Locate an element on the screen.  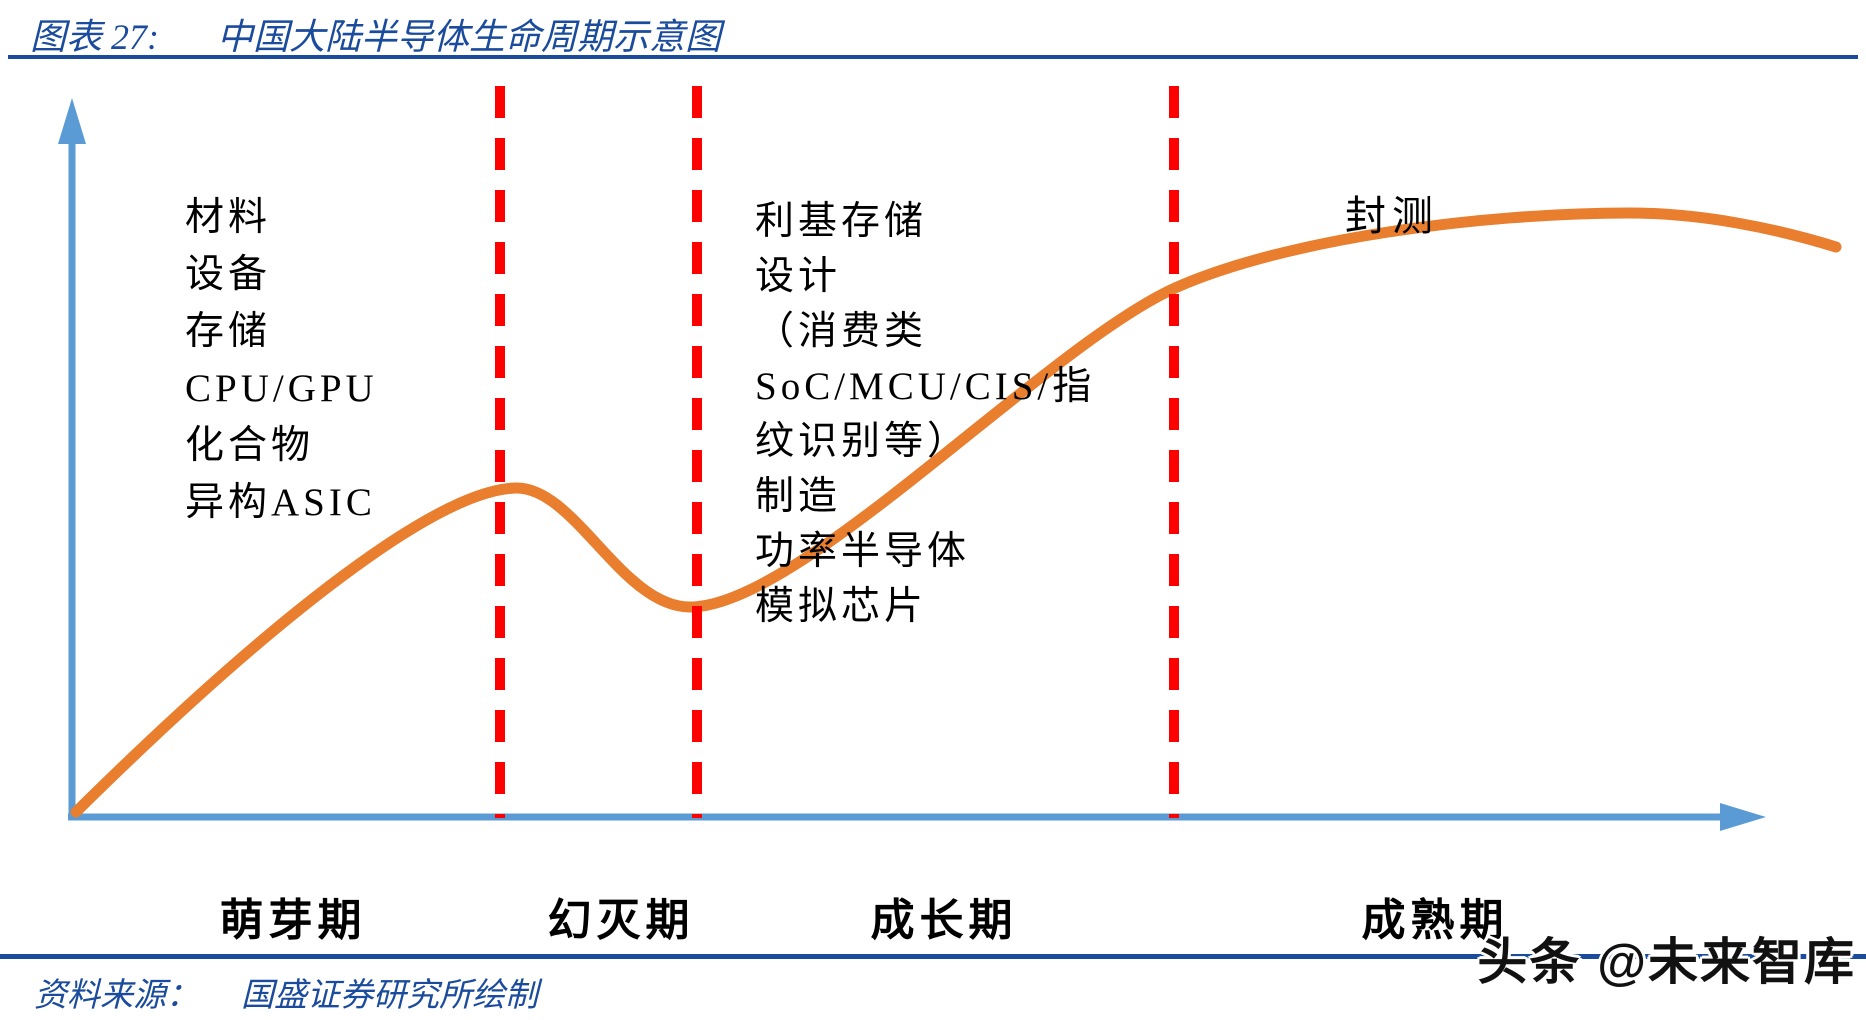
x-axis-arrowhead-icon is located at coordinates (1743, 817).